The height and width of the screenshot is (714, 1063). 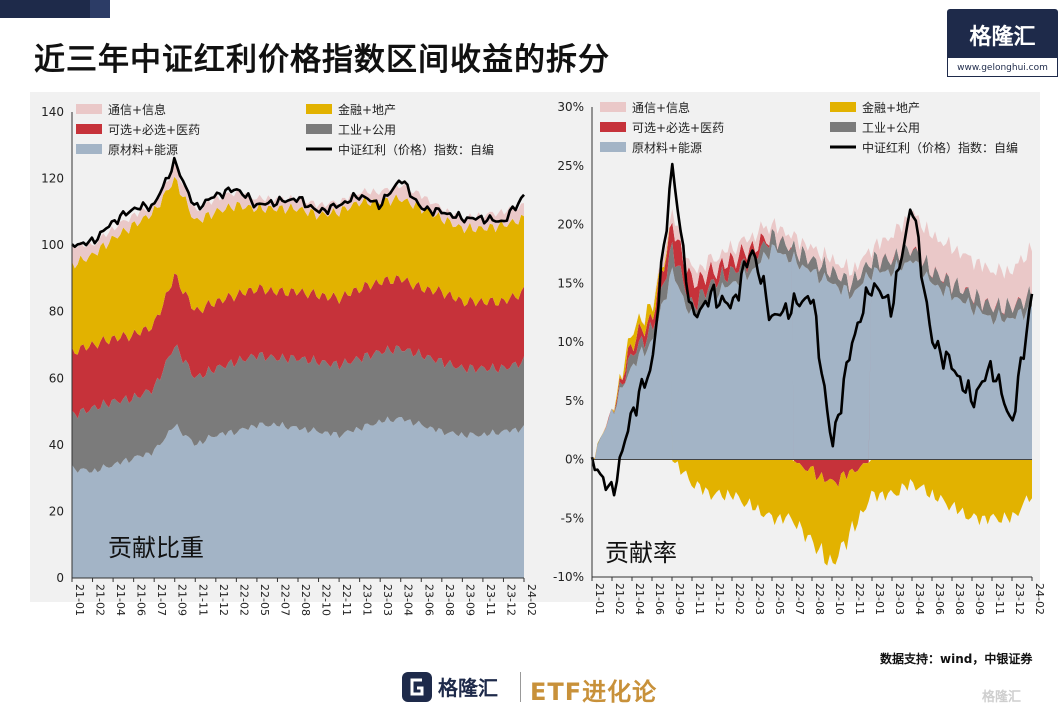 I want to click on chart-inner-title: 贡献比重, so click(x=156, y=548).